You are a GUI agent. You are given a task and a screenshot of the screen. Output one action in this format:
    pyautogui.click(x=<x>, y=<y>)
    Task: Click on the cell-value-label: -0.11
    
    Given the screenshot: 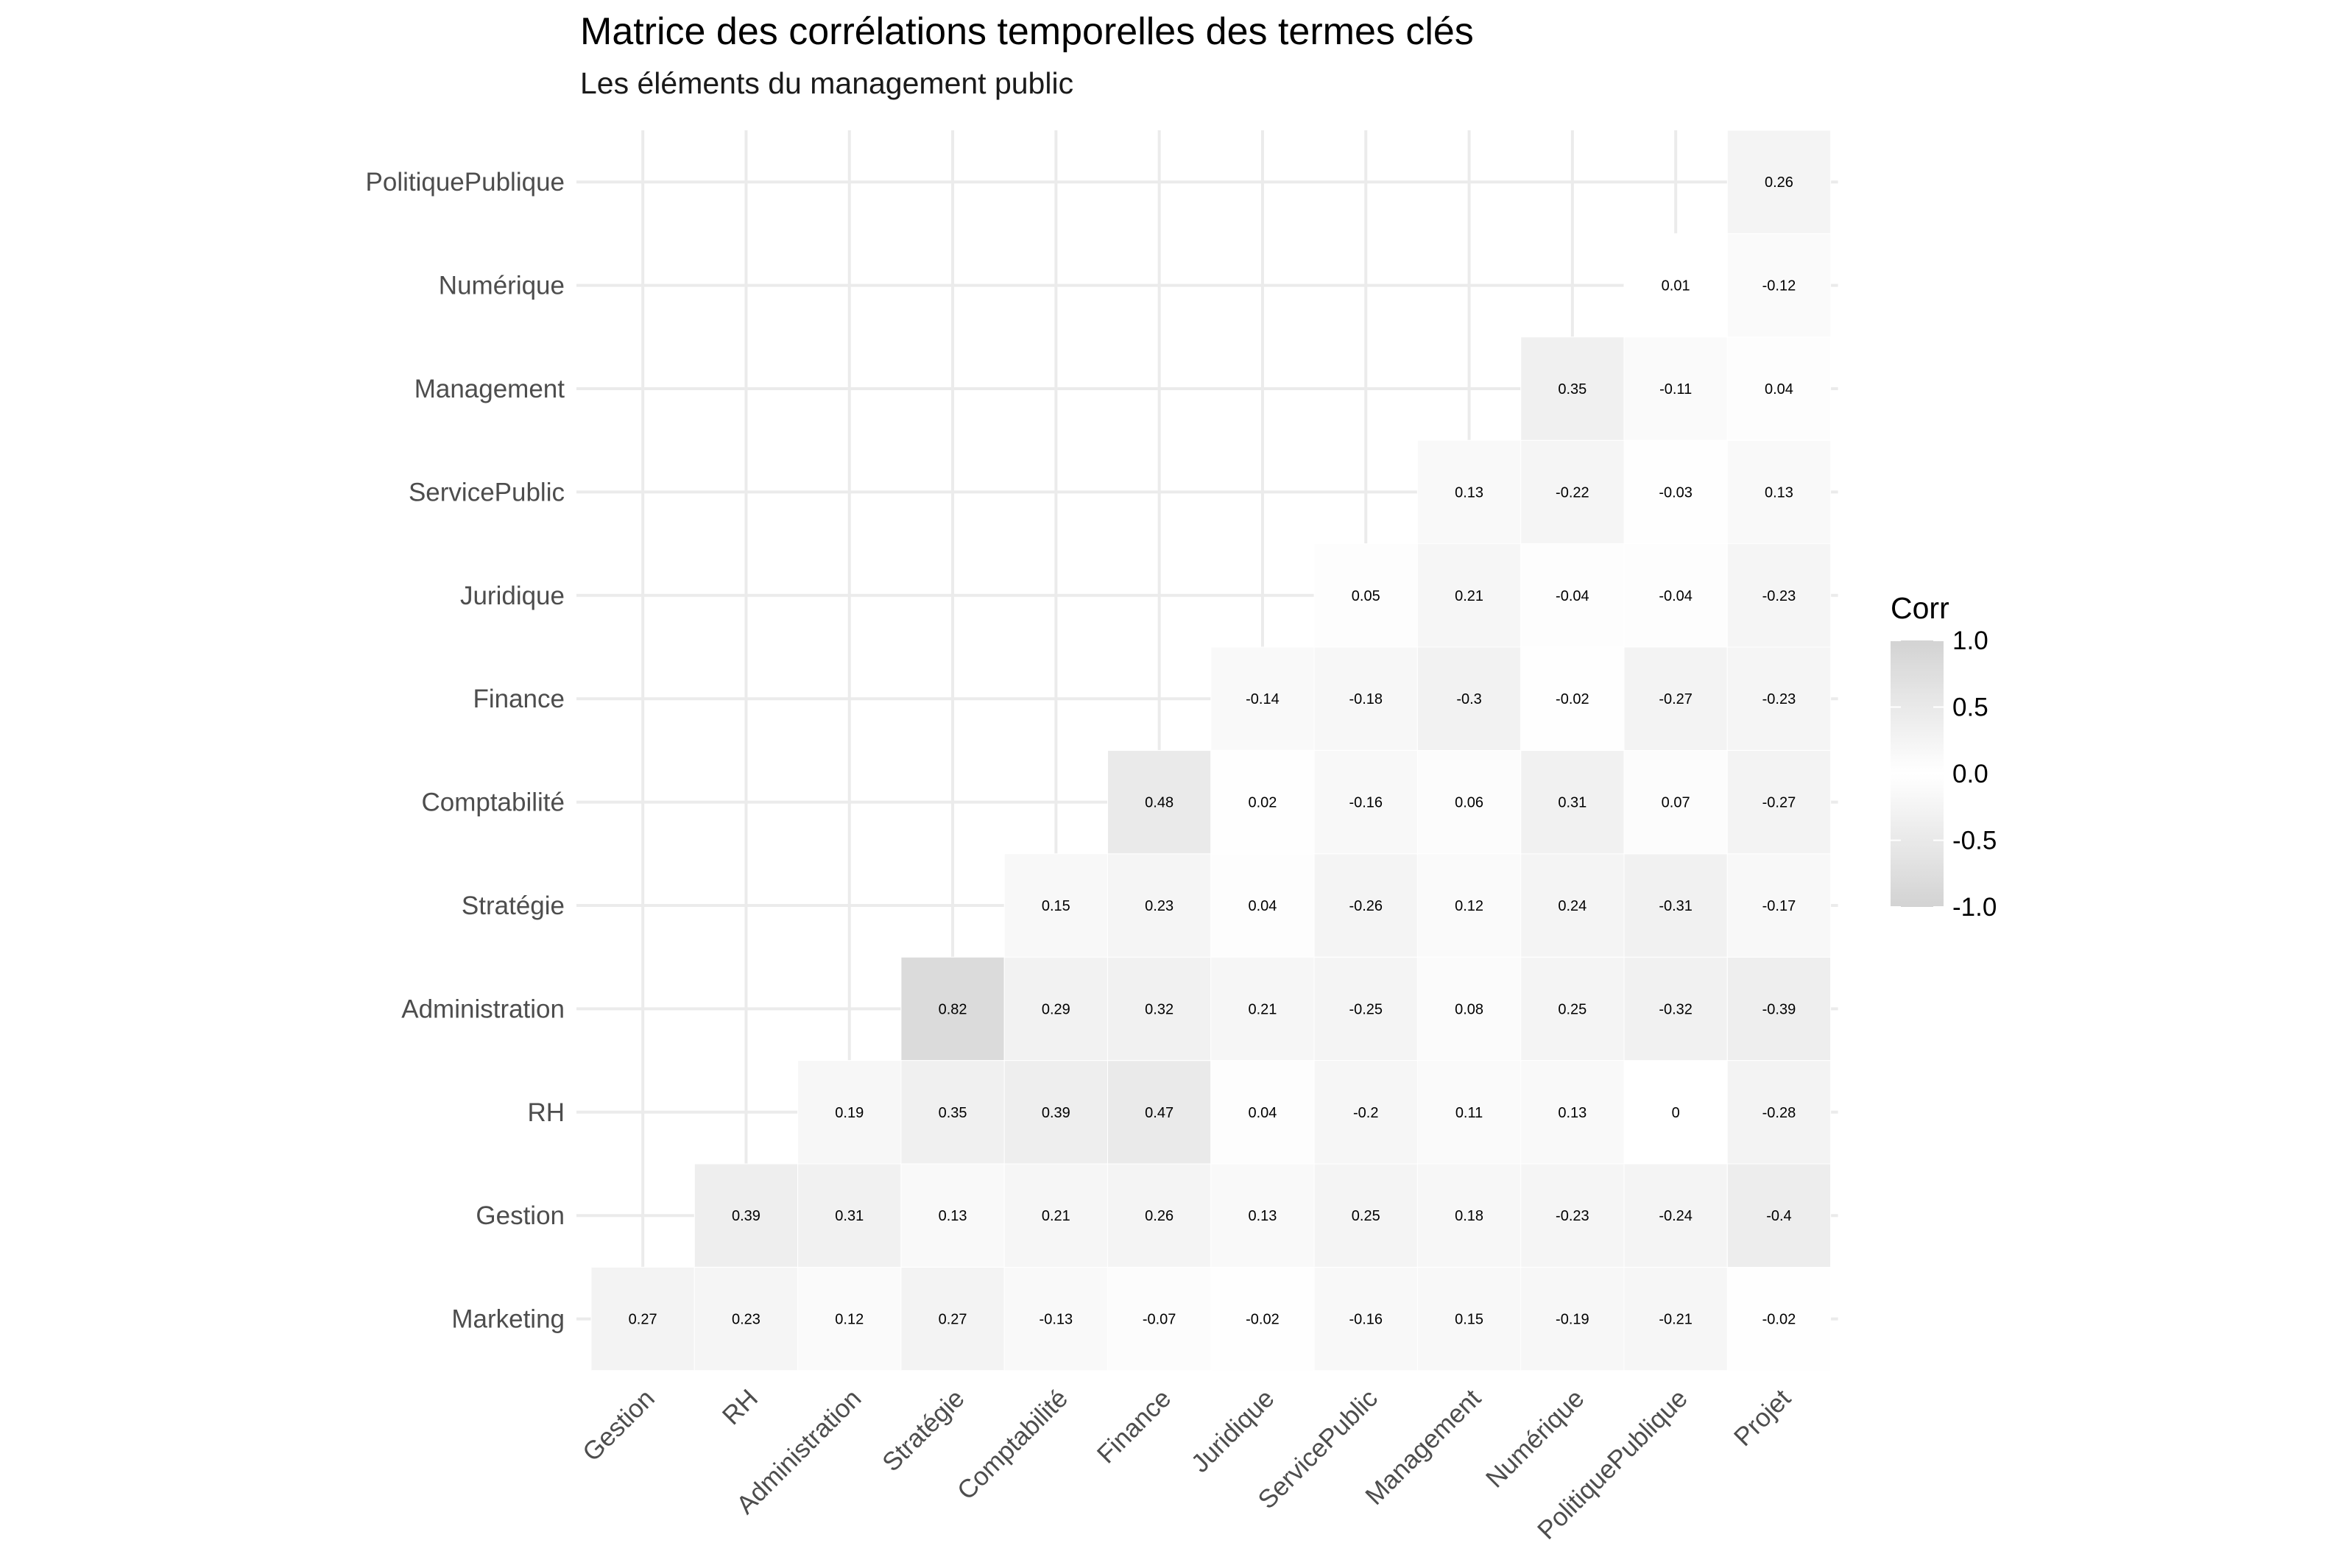 What is the action you would take?
    pyautogui.click(x=1676, y=389)
    